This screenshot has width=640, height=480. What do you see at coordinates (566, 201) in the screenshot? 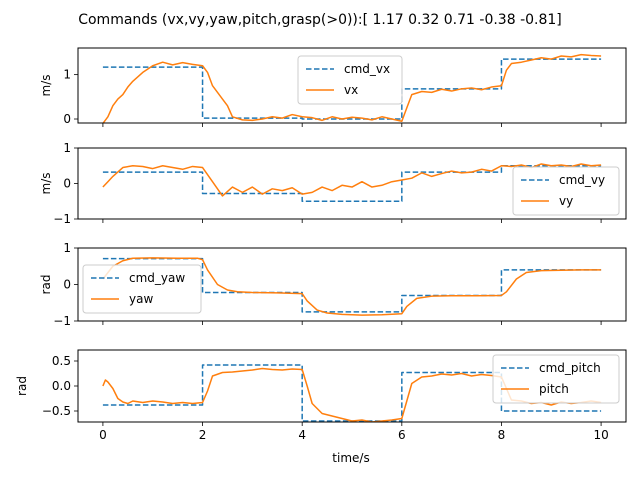
I see `legend-label-vy: vy` at bounding box center [566, 201].